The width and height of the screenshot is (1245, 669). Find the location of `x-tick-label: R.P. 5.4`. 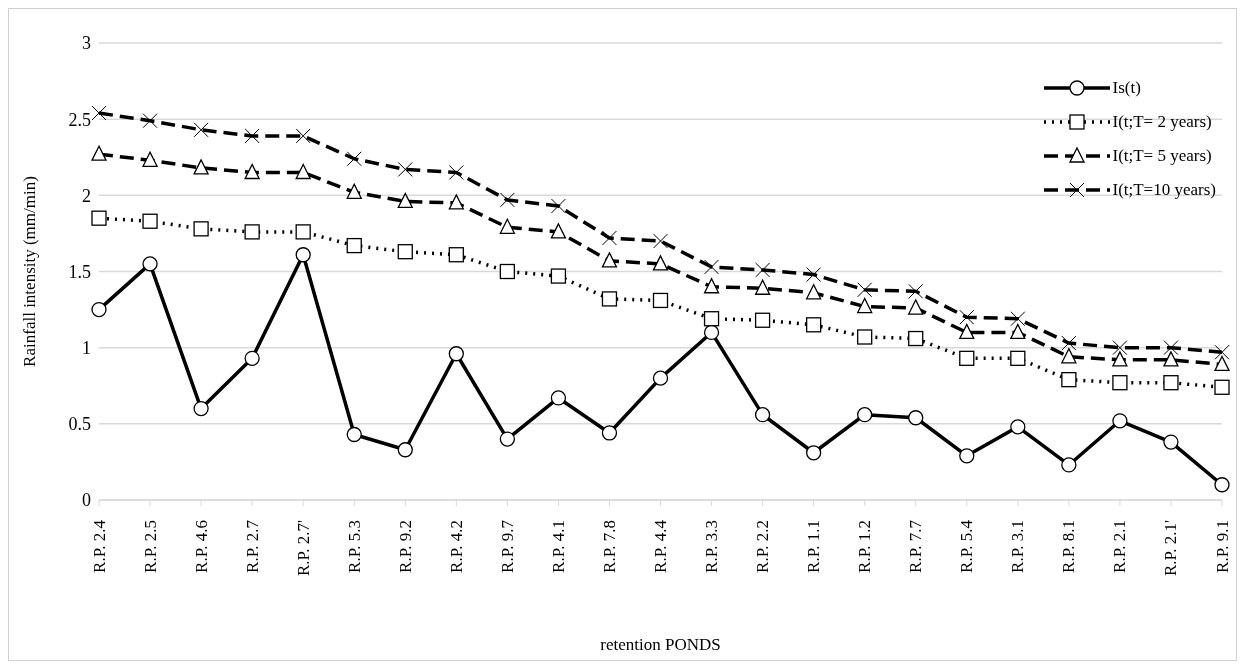

x-tick-label: R.P. 5.4 is located at coordinates (967, 546).